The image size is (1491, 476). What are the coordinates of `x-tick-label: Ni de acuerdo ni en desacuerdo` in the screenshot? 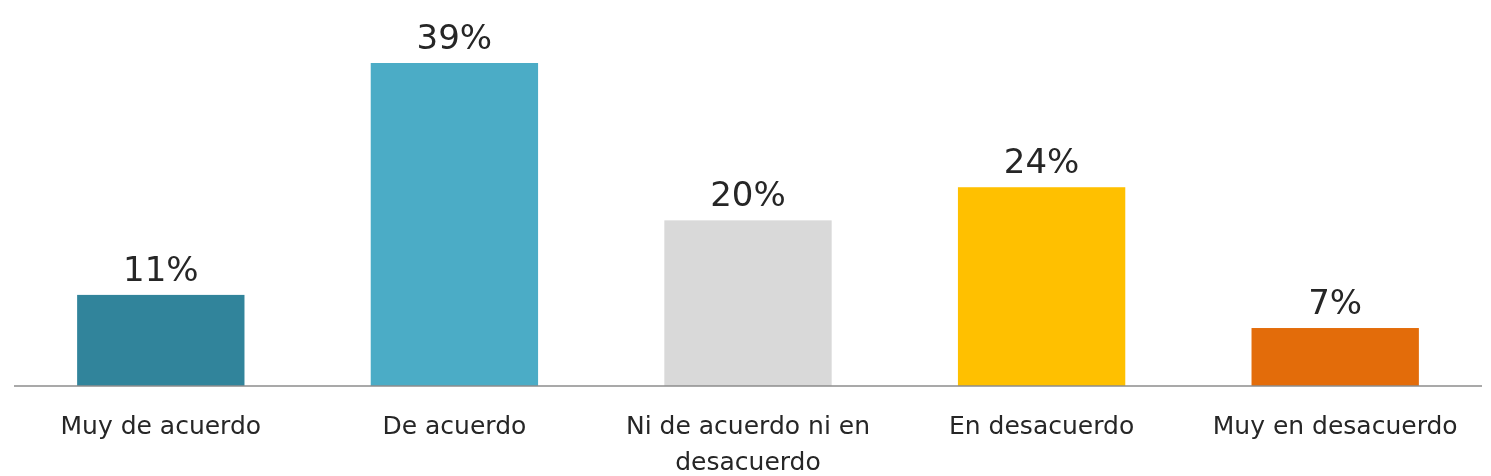 It's located at (748, 443).